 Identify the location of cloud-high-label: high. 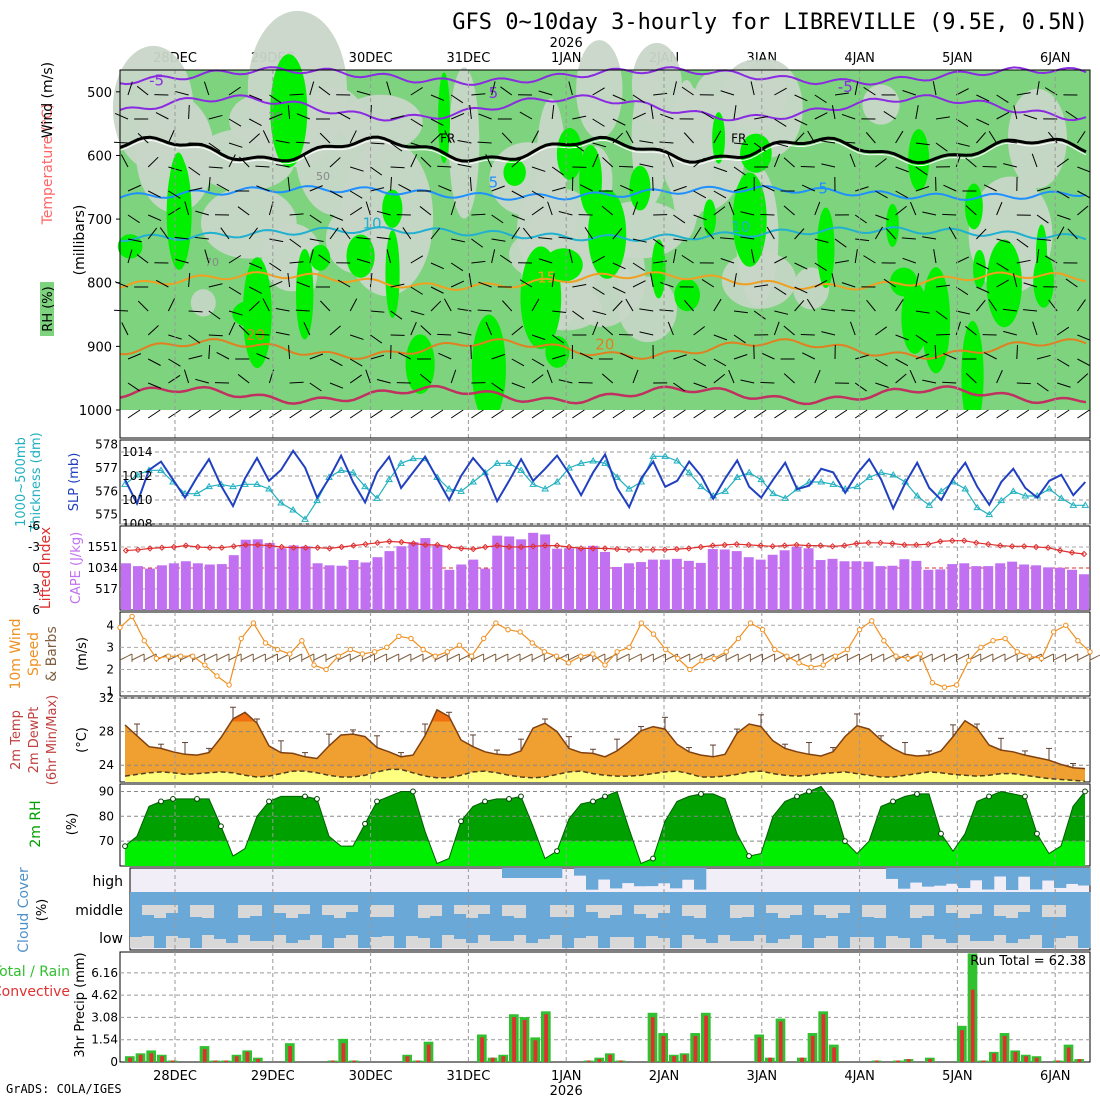
(107, 882).